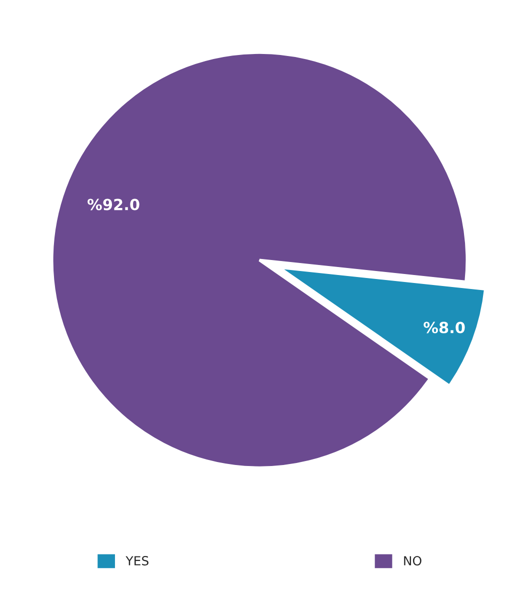 The width and height of the screenshot is (519, 598). I want to click on legend-label: YES, so click(137, 561).